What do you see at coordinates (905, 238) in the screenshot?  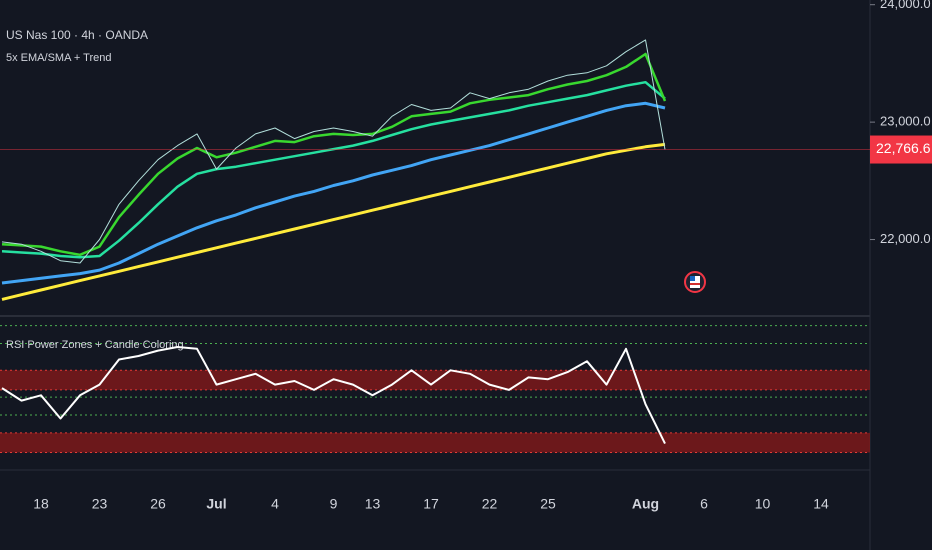 I see `y-tick-label: 22,000.0` at bounding box center [905, 238].